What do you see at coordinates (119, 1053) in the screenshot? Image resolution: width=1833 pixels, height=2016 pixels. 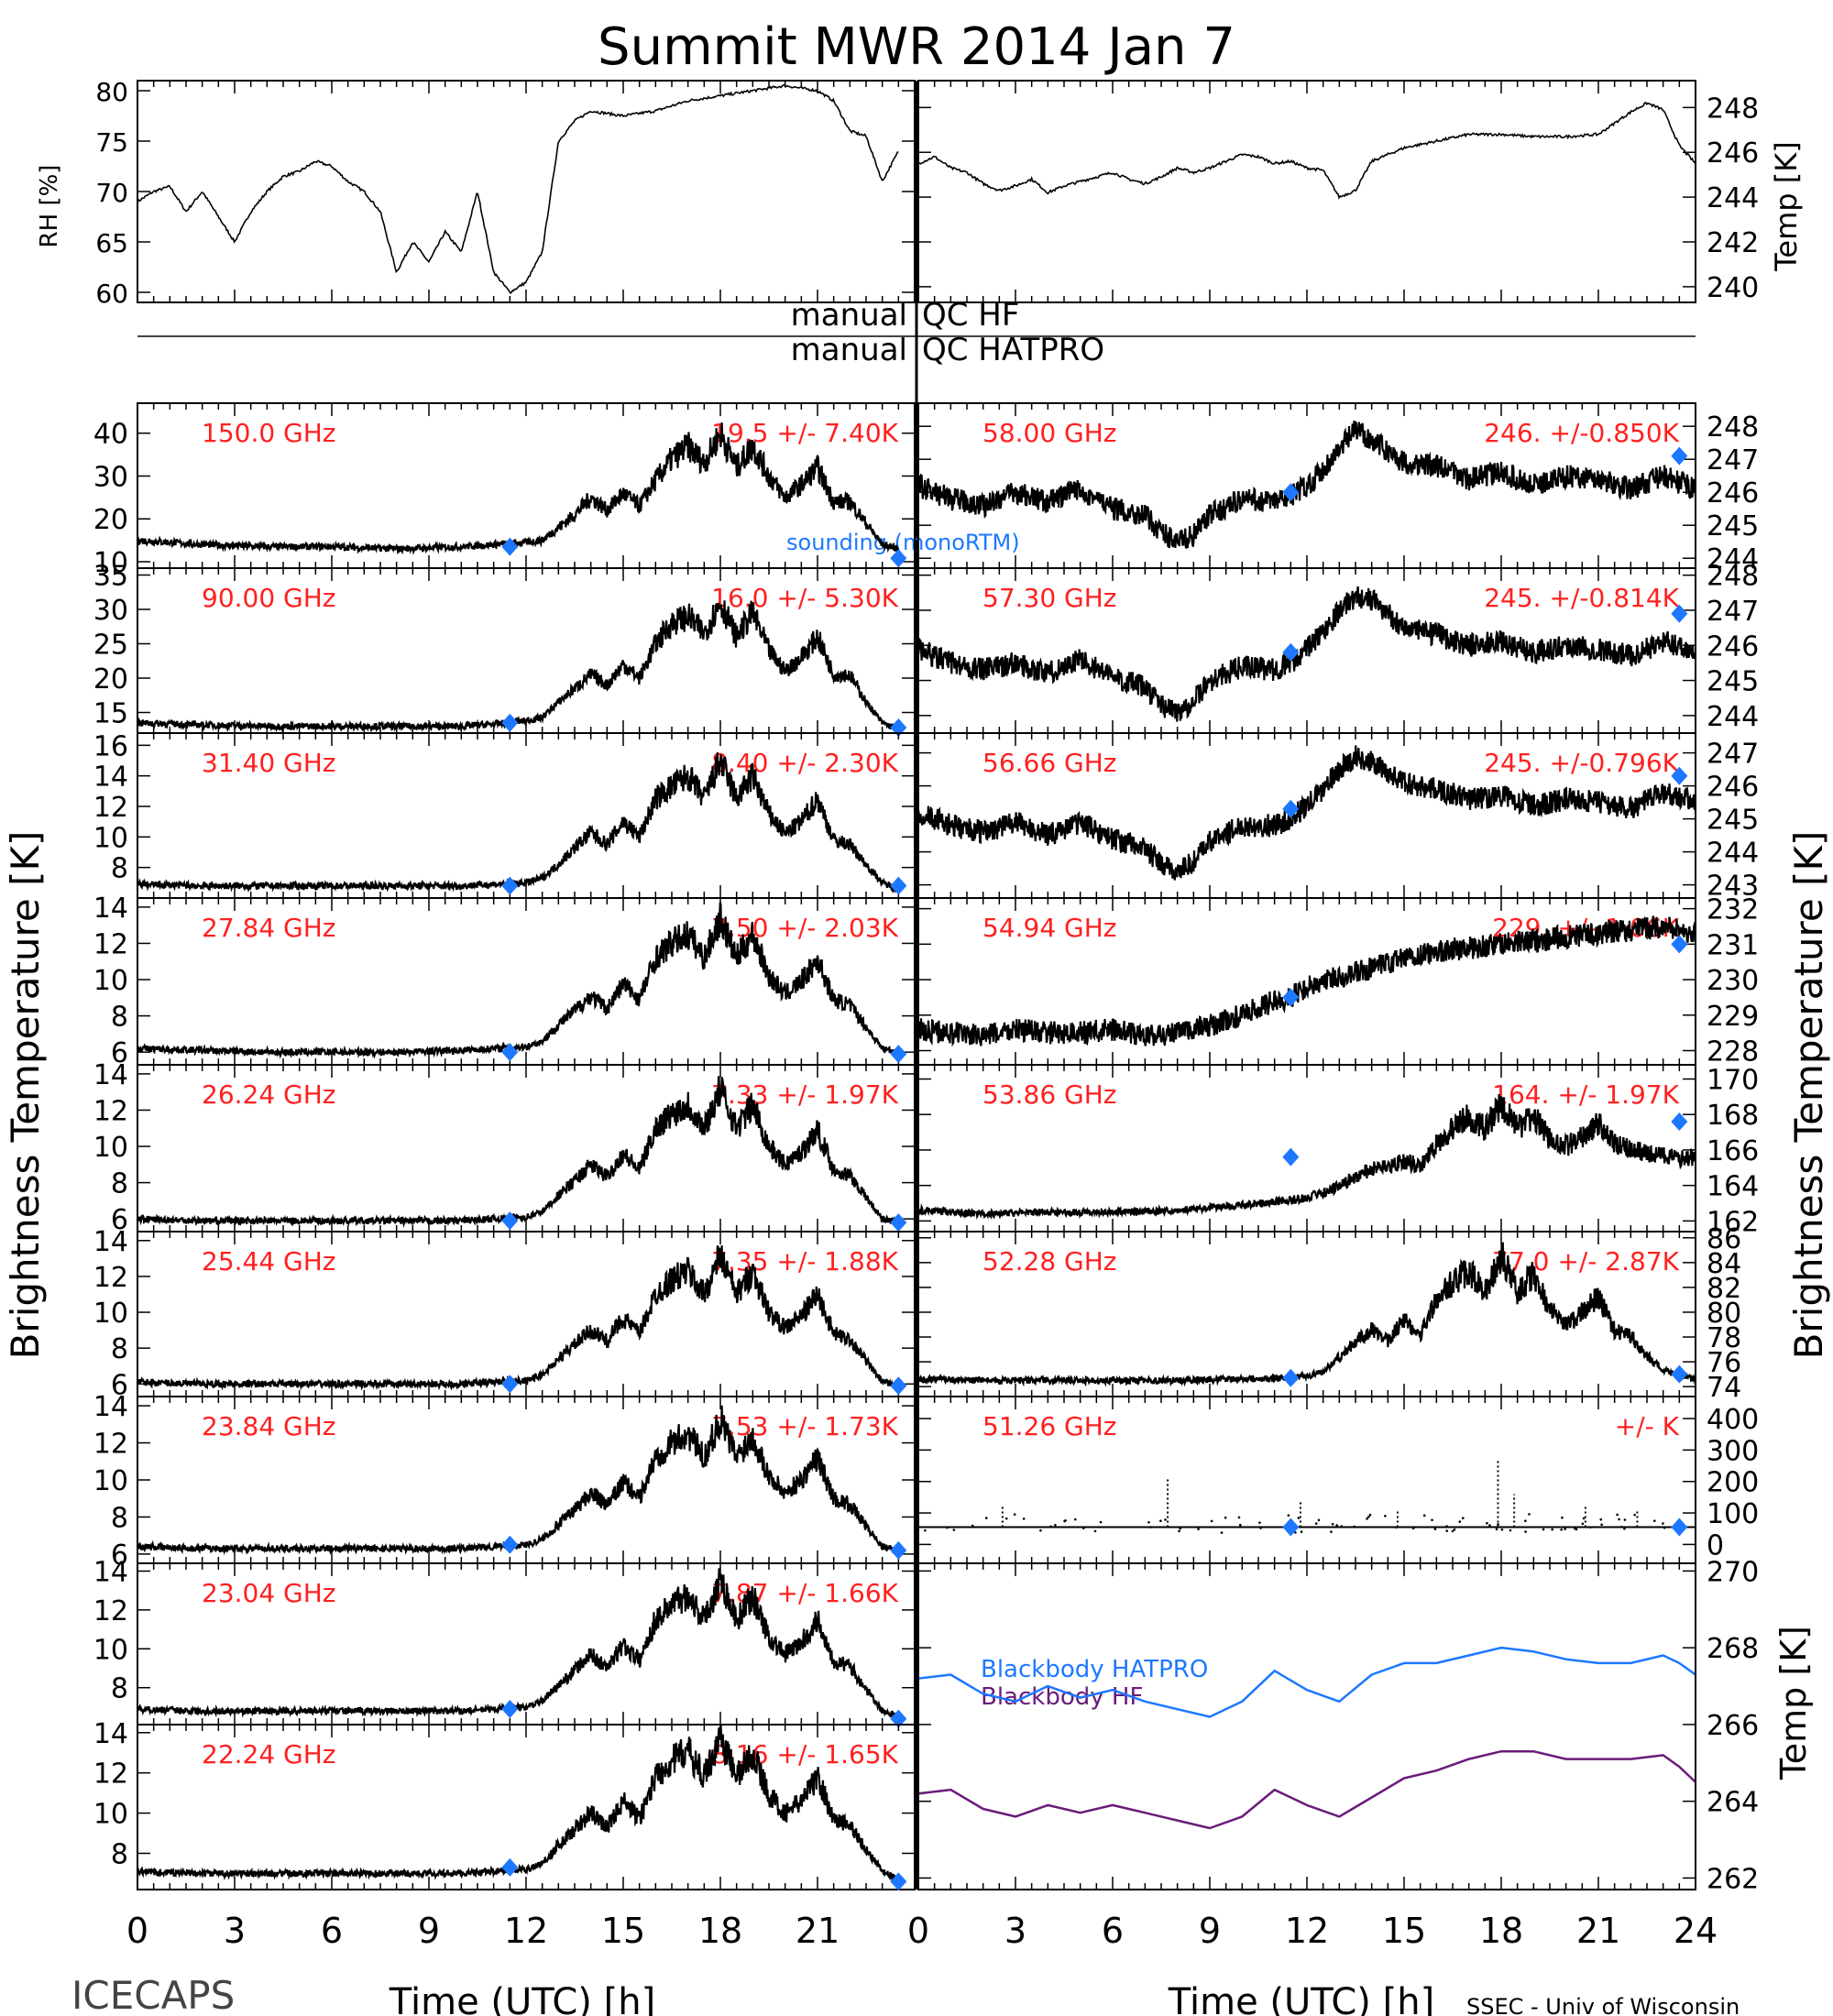 I see `y-tick-label: 6` at bounding box center [119, 1053].